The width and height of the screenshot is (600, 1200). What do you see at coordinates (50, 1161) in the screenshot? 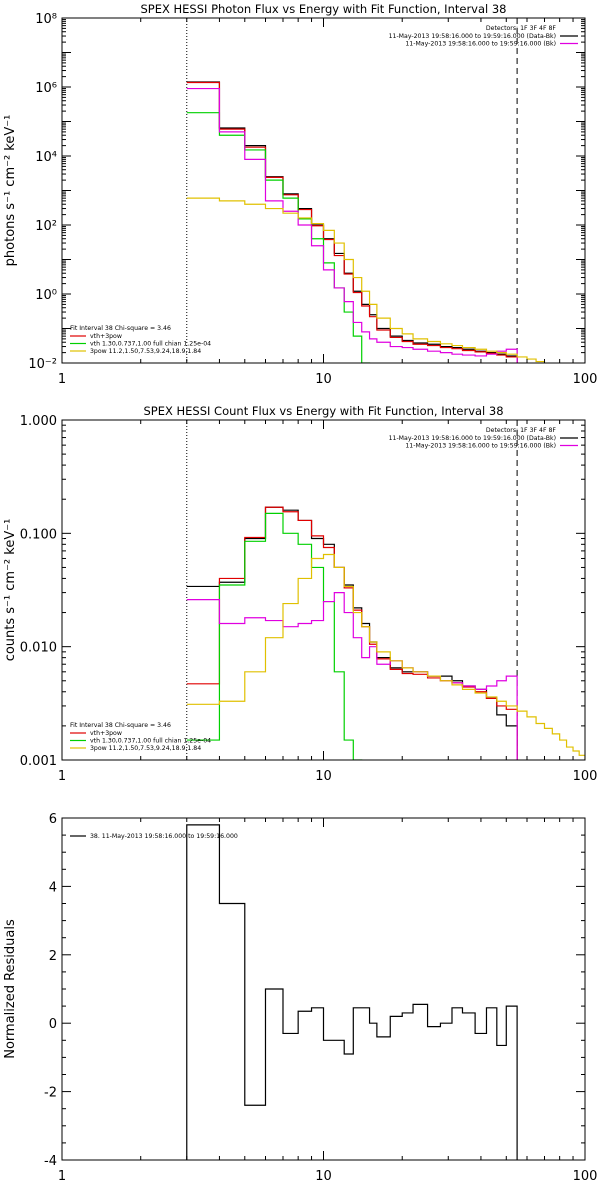
I see `y-tick-label: -4` at bounding box center [50, 1161].